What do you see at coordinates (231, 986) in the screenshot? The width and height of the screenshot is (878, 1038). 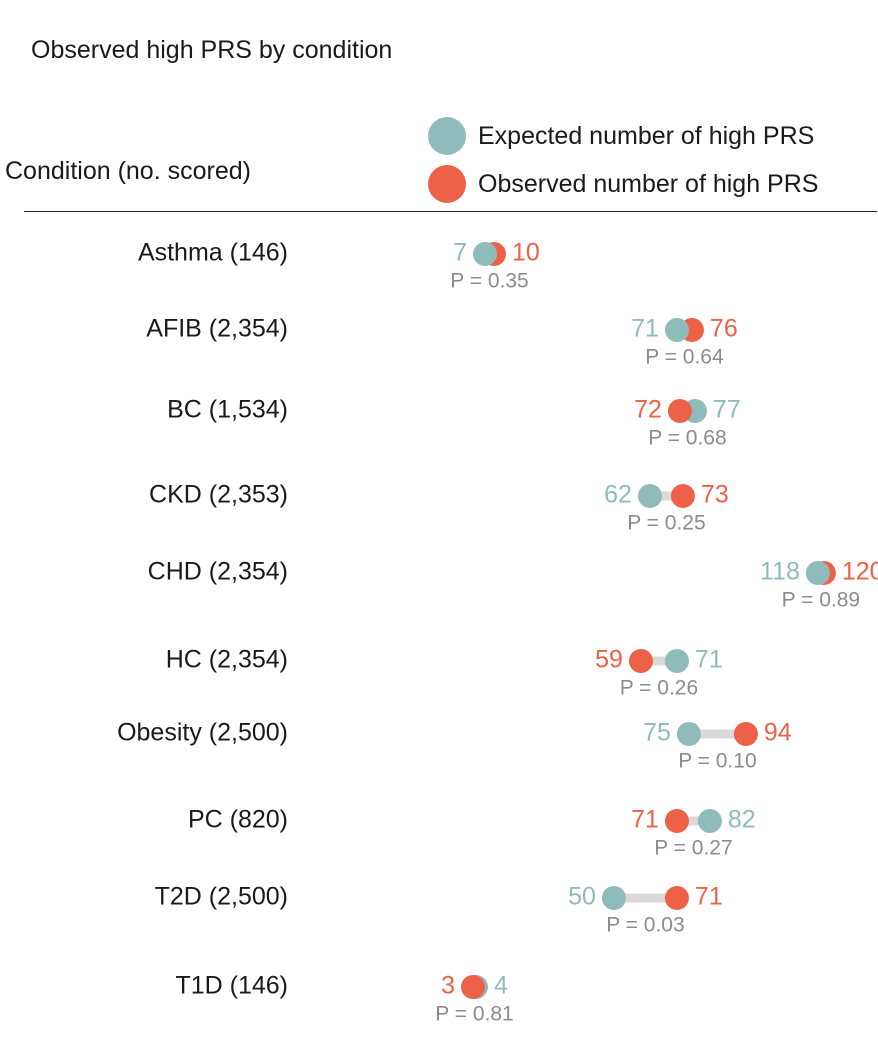 I see `row-label: T1D (146)` at bounding box center [231, 986].